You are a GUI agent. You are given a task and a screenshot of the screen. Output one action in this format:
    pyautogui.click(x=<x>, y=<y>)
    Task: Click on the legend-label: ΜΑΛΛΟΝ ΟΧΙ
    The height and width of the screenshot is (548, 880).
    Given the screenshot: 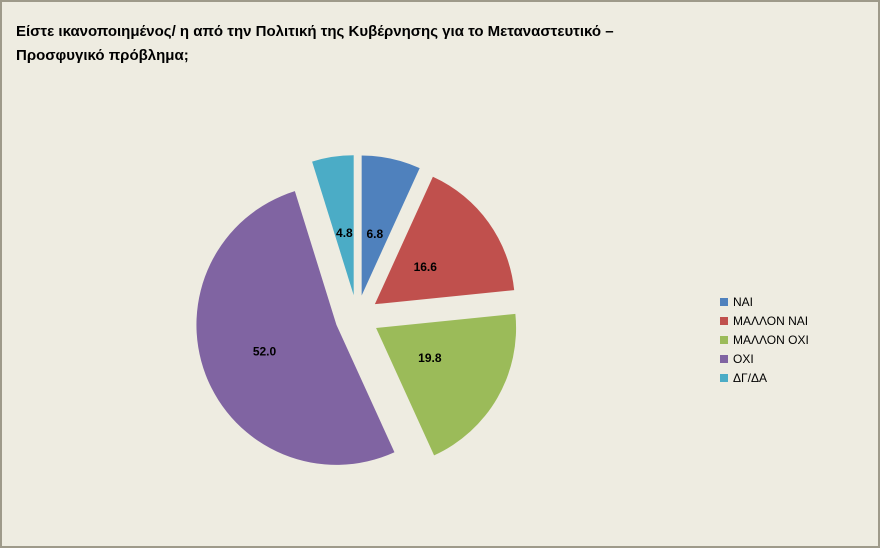 What is the action you would take?
    pyautogui.click(x=771, y=340)
    